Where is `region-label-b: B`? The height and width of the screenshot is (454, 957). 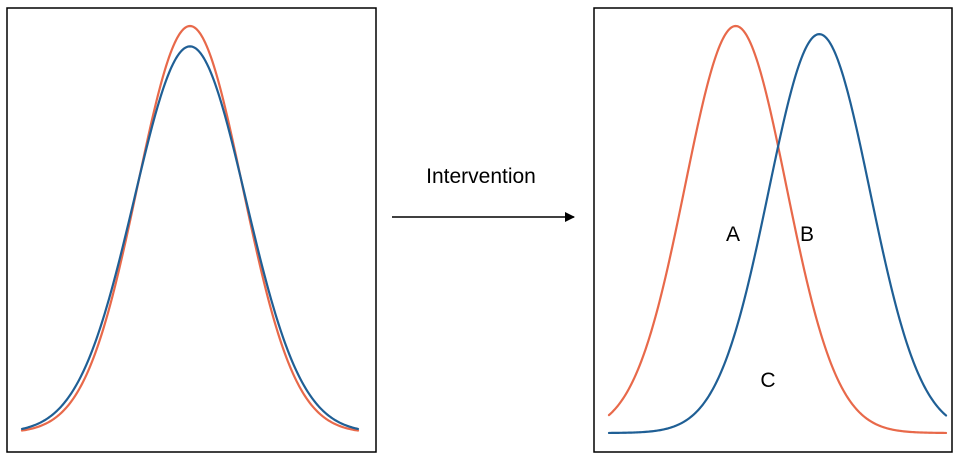
region-label-b: B is located at coordinates (807, 234).